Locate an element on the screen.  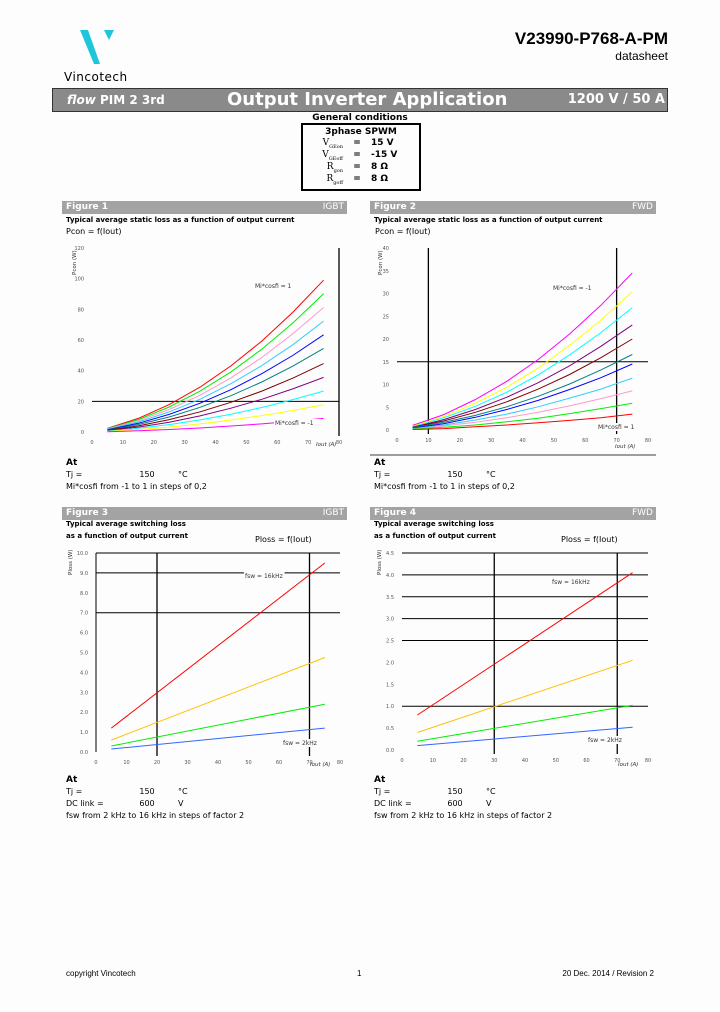
y-tick-label: 9.0 is located at coordinates (84, 574).